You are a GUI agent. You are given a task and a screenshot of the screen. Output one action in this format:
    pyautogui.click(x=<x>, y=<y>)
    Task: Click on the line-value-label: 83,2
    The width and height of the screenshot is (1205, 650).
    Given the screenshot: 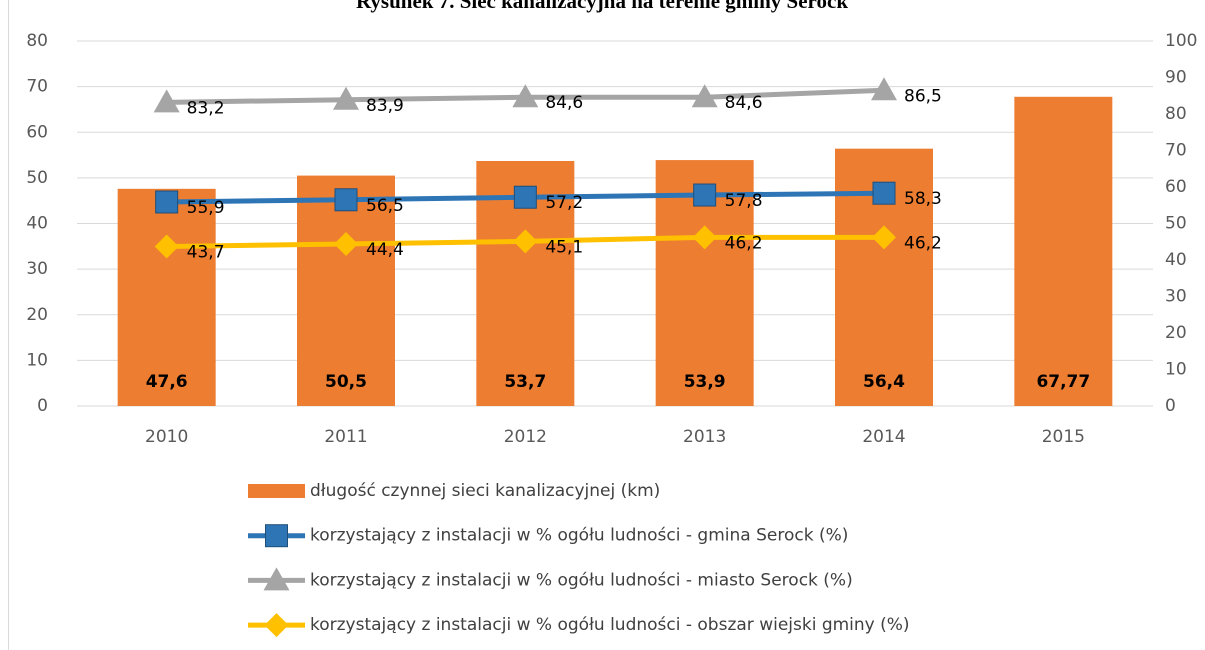 What is the action you would take?
    pyautogui.click(x=206, y=108)
    